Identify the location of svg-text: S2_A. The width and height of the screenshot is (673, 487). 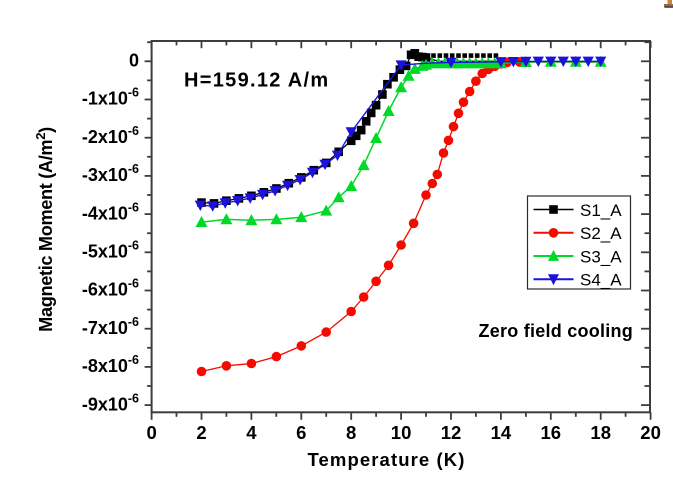
(601, 233).